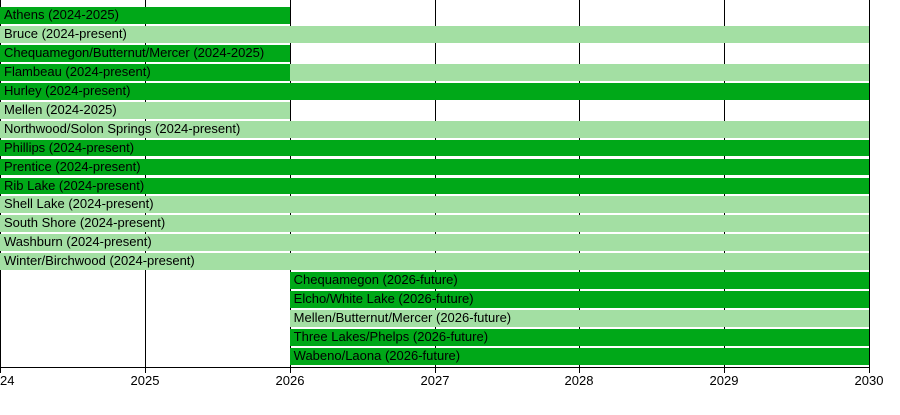 Image resolution: width=900 pixels, height=415 pixels. I want to click on bar-label: Winter/Birchwood (2024-present), so click(99, 261).